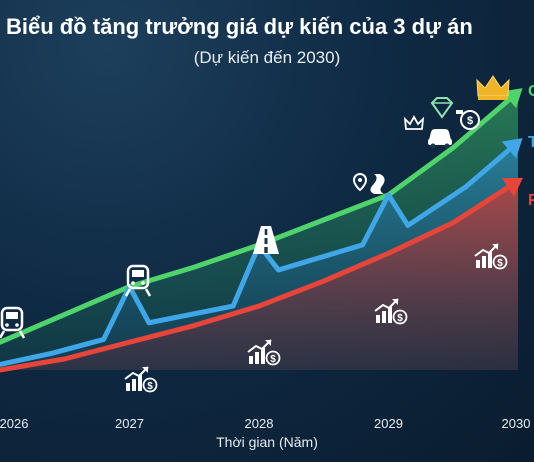  I want to click on x-tick-label: 2027, so click(129, 423).